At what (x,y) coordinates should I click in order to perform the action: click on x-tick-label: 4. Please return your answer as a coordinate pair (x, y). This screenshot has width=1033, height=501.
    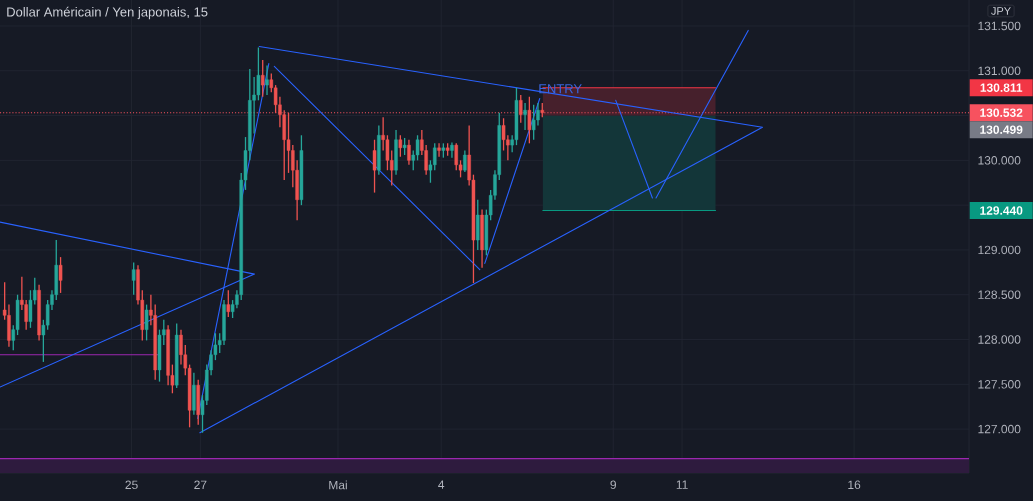
    Looking at the image, I should click on (441, 484).